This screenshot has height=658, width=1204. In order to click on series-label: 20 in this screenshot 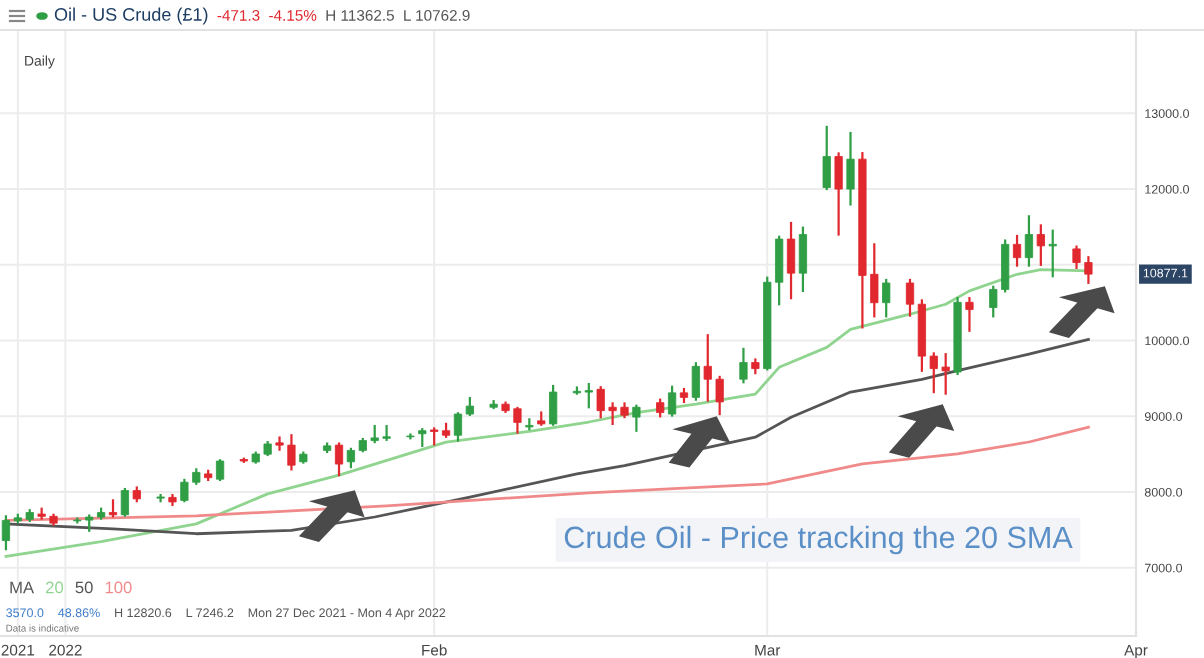, I will do `click(55, 587)`.